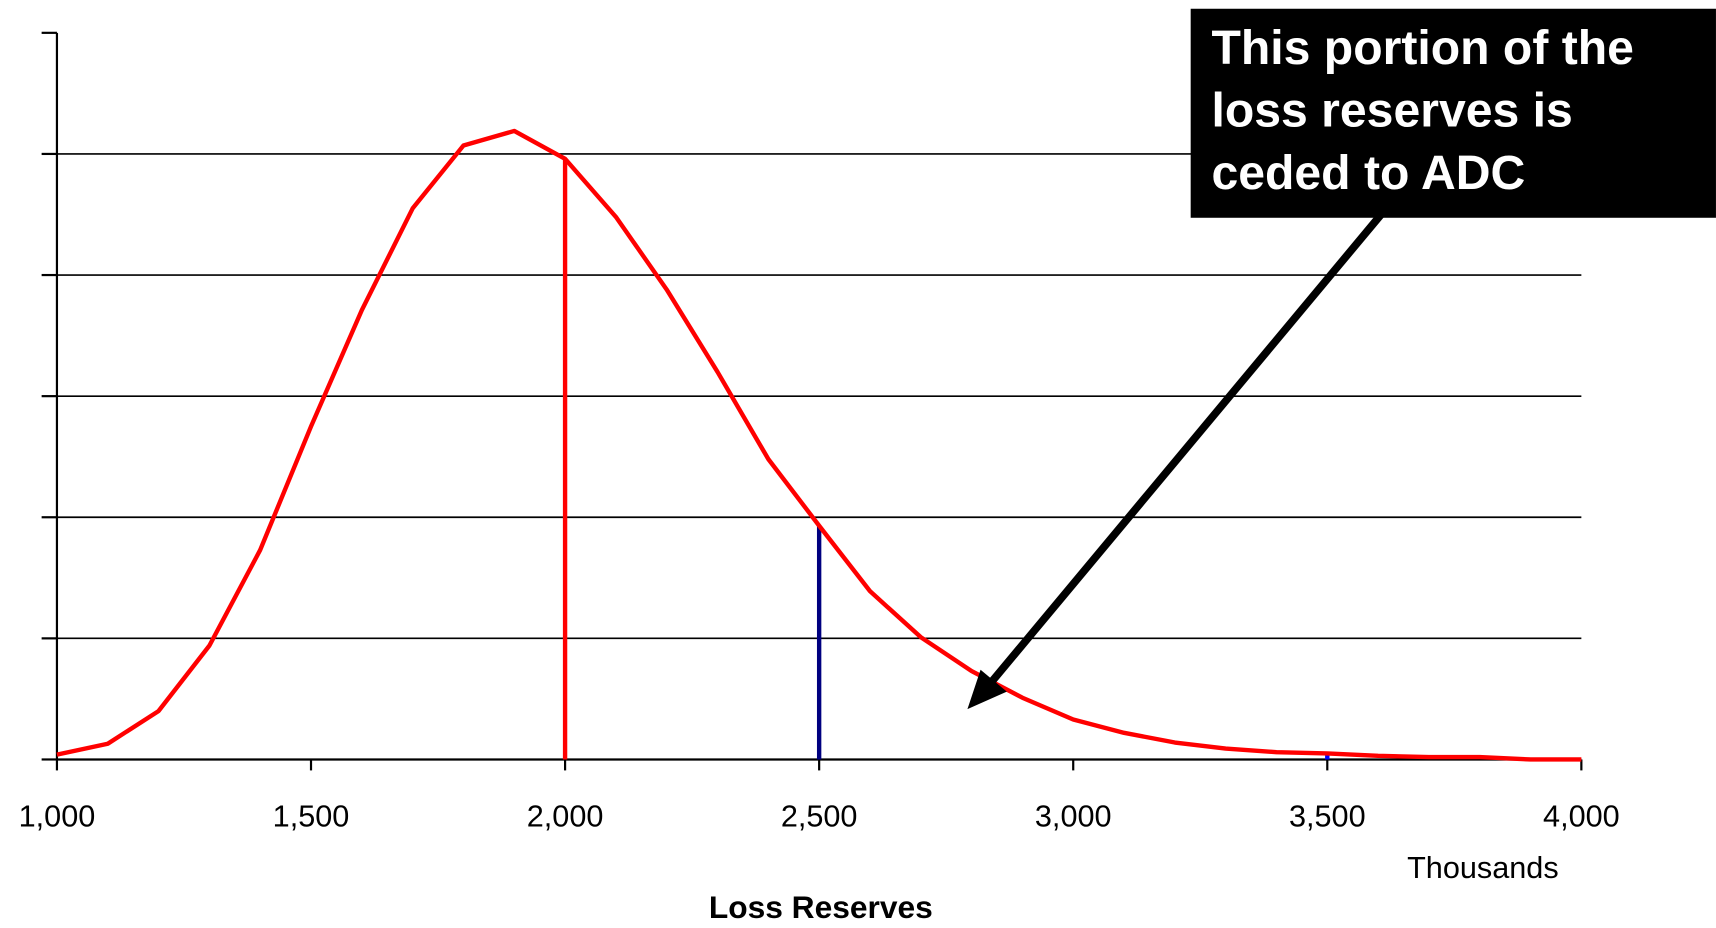  I want to click on x-tick-label: 2,500, so click(819, 817).